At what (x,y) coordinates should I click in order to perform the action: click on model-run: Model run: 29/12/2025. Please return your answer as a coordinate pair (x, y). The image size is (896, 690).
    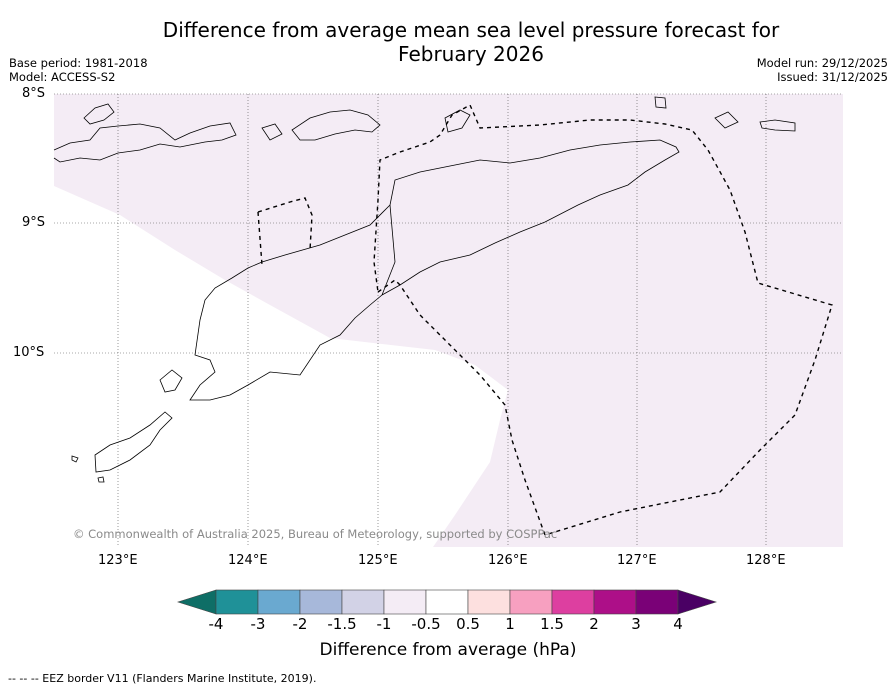
    Looking at the image, I should click on (822, 63).